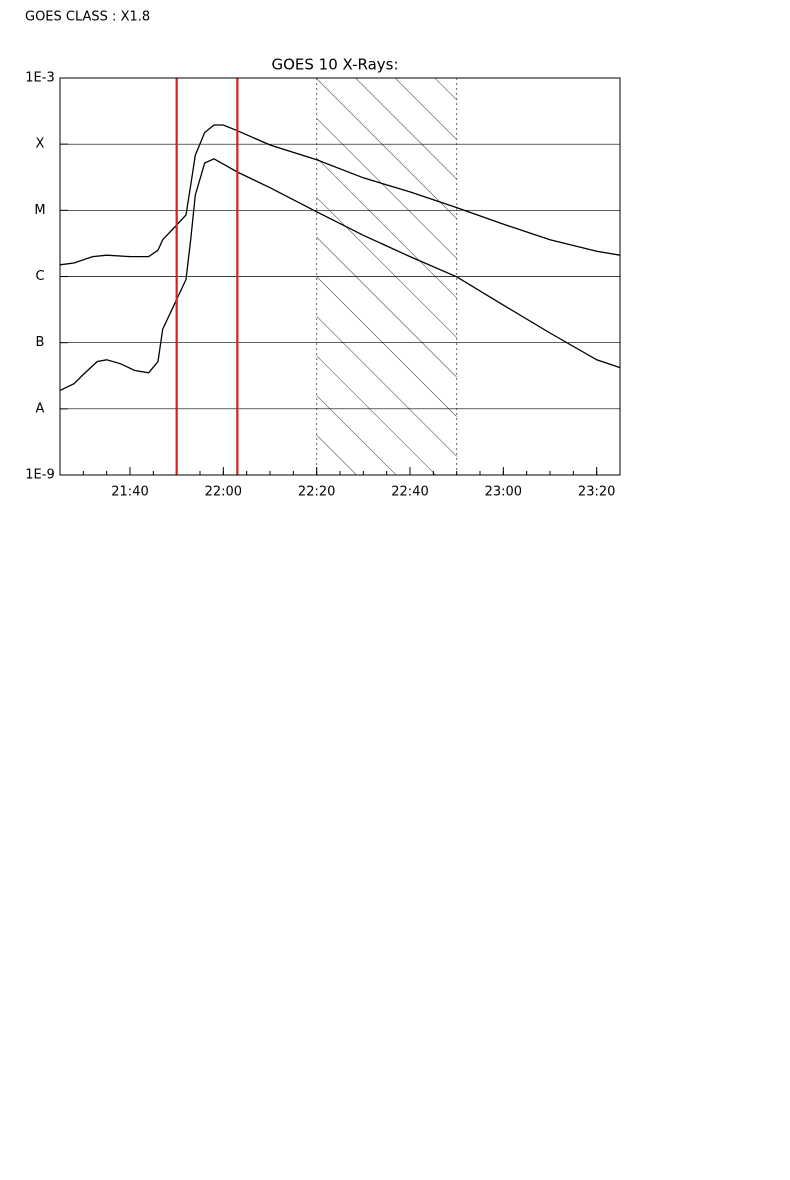  Describe the element at coordinates (409, 492) in the screenshot. I see `x-tick-label: 22:40` at that location.